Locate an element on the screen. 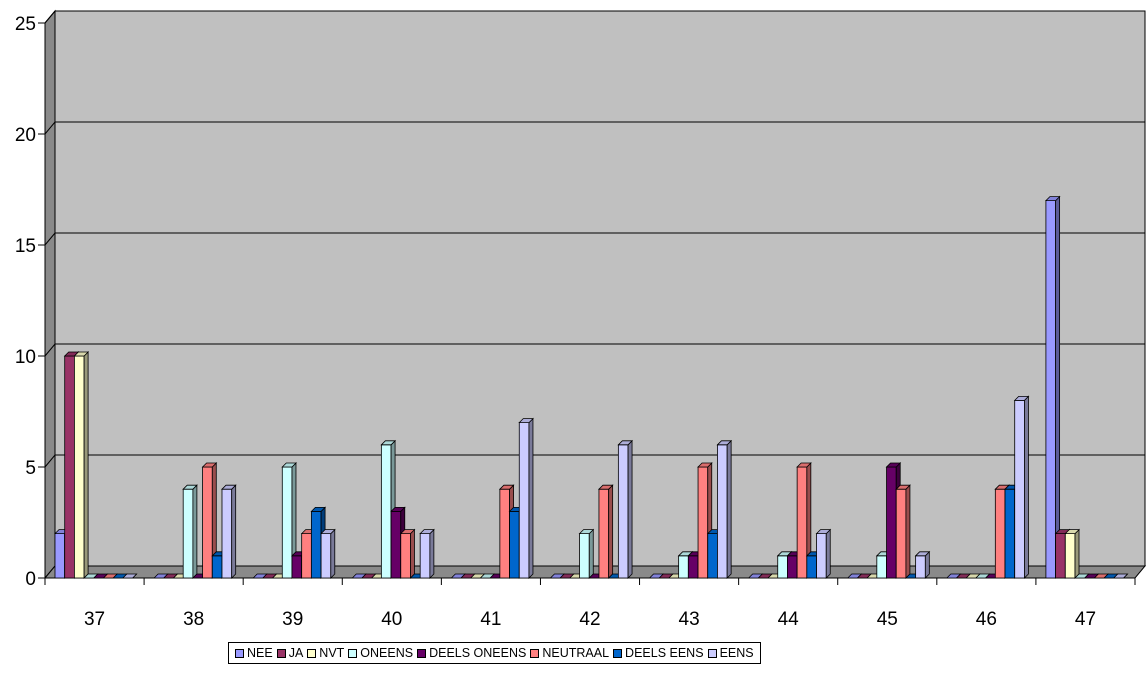 This screenshot has height=697, width=1146. y-tick-label: 5 is located at coordinates (30, 468).